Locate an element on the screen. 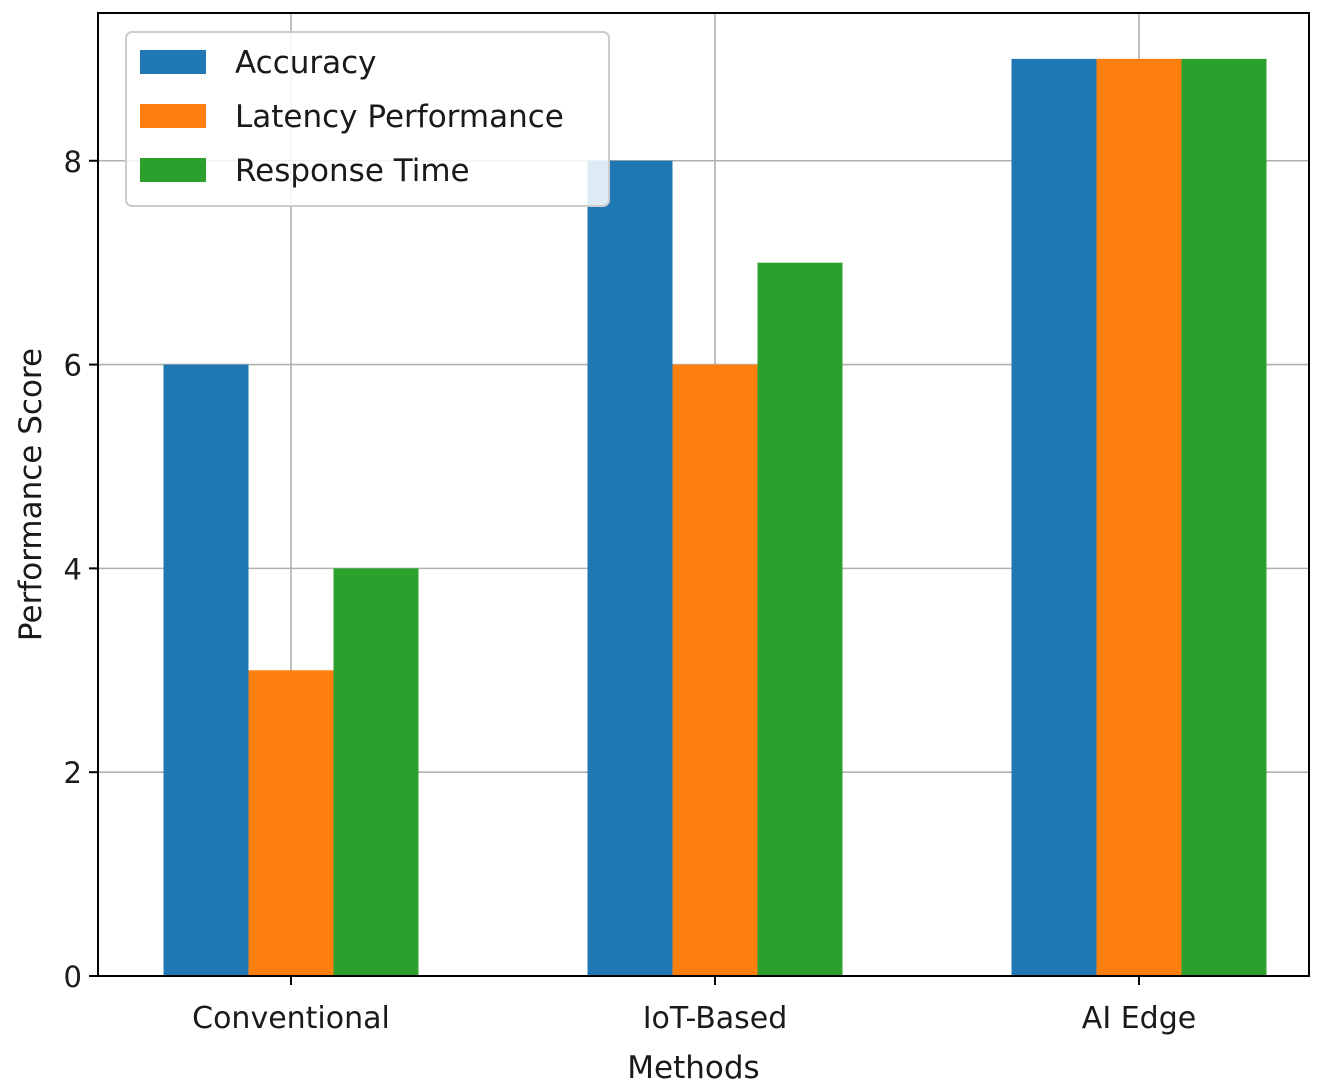 The height and width of the screenshot is (1084, 1327). legend-box is located at coordinates (367, 119).